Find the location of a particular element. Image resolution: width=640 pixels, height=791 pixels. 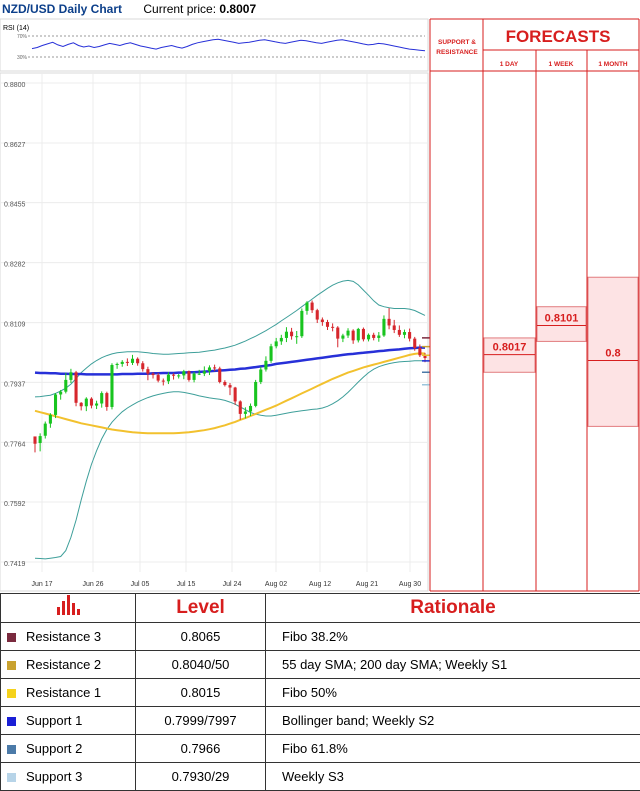

y-tick-label: 0.7764 is located at coordinates (15, 444).